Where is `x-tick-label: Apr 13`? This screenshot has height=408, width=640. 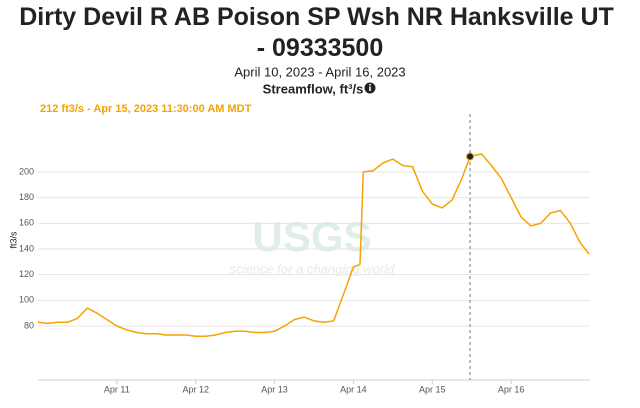
x-tick-label: Apr 13 is located at coordinates (274, 389).